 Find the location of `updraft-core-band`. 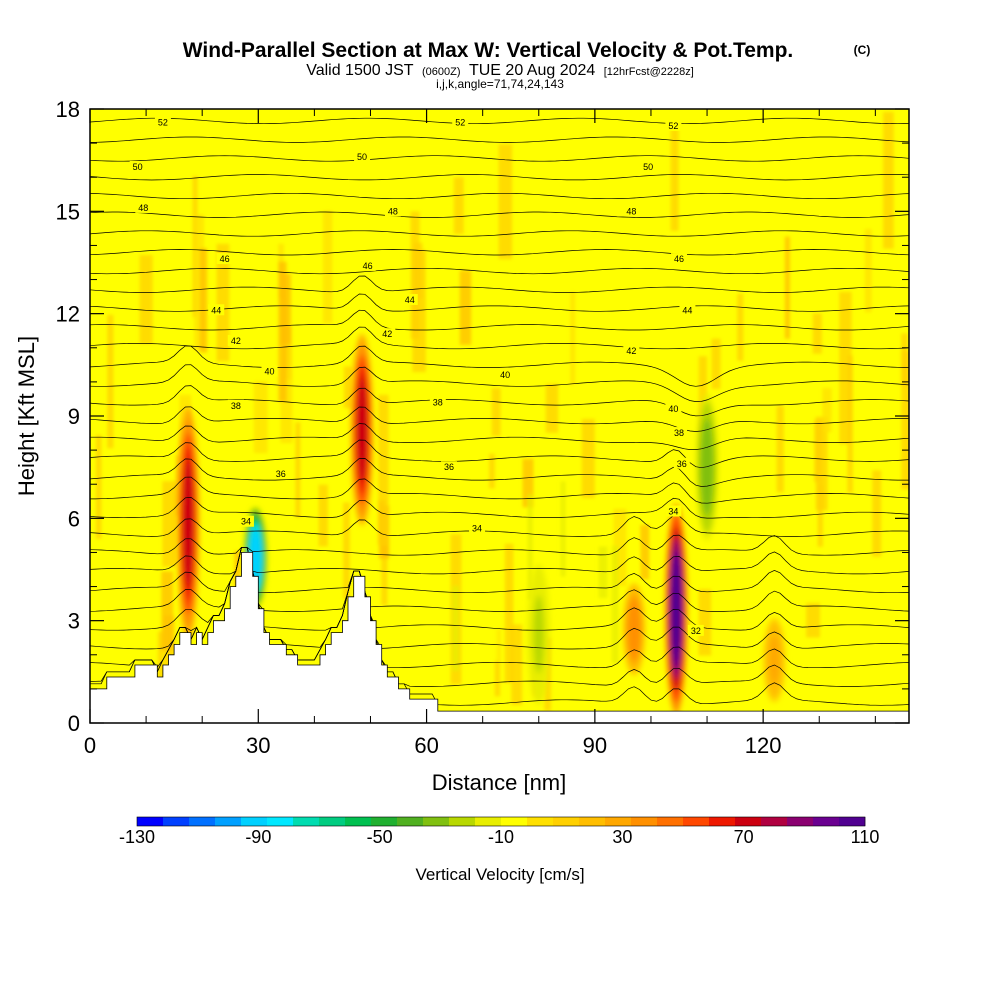

updraft-core-band is located at coordinates (634, 629).